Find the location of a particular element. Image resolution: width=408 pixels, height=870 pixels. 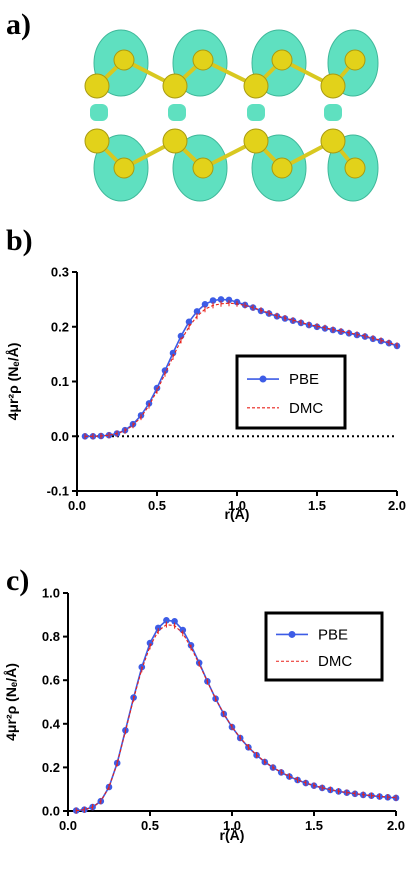

y-tick-label: 0.3 is located at coordinates (60, 272).